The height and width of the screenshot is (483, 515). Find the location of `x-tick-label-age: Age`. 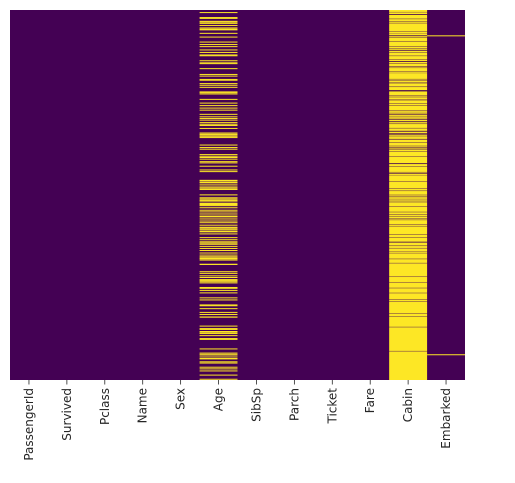

x-tick-label-age: Age is located at coordinates (219, 399).